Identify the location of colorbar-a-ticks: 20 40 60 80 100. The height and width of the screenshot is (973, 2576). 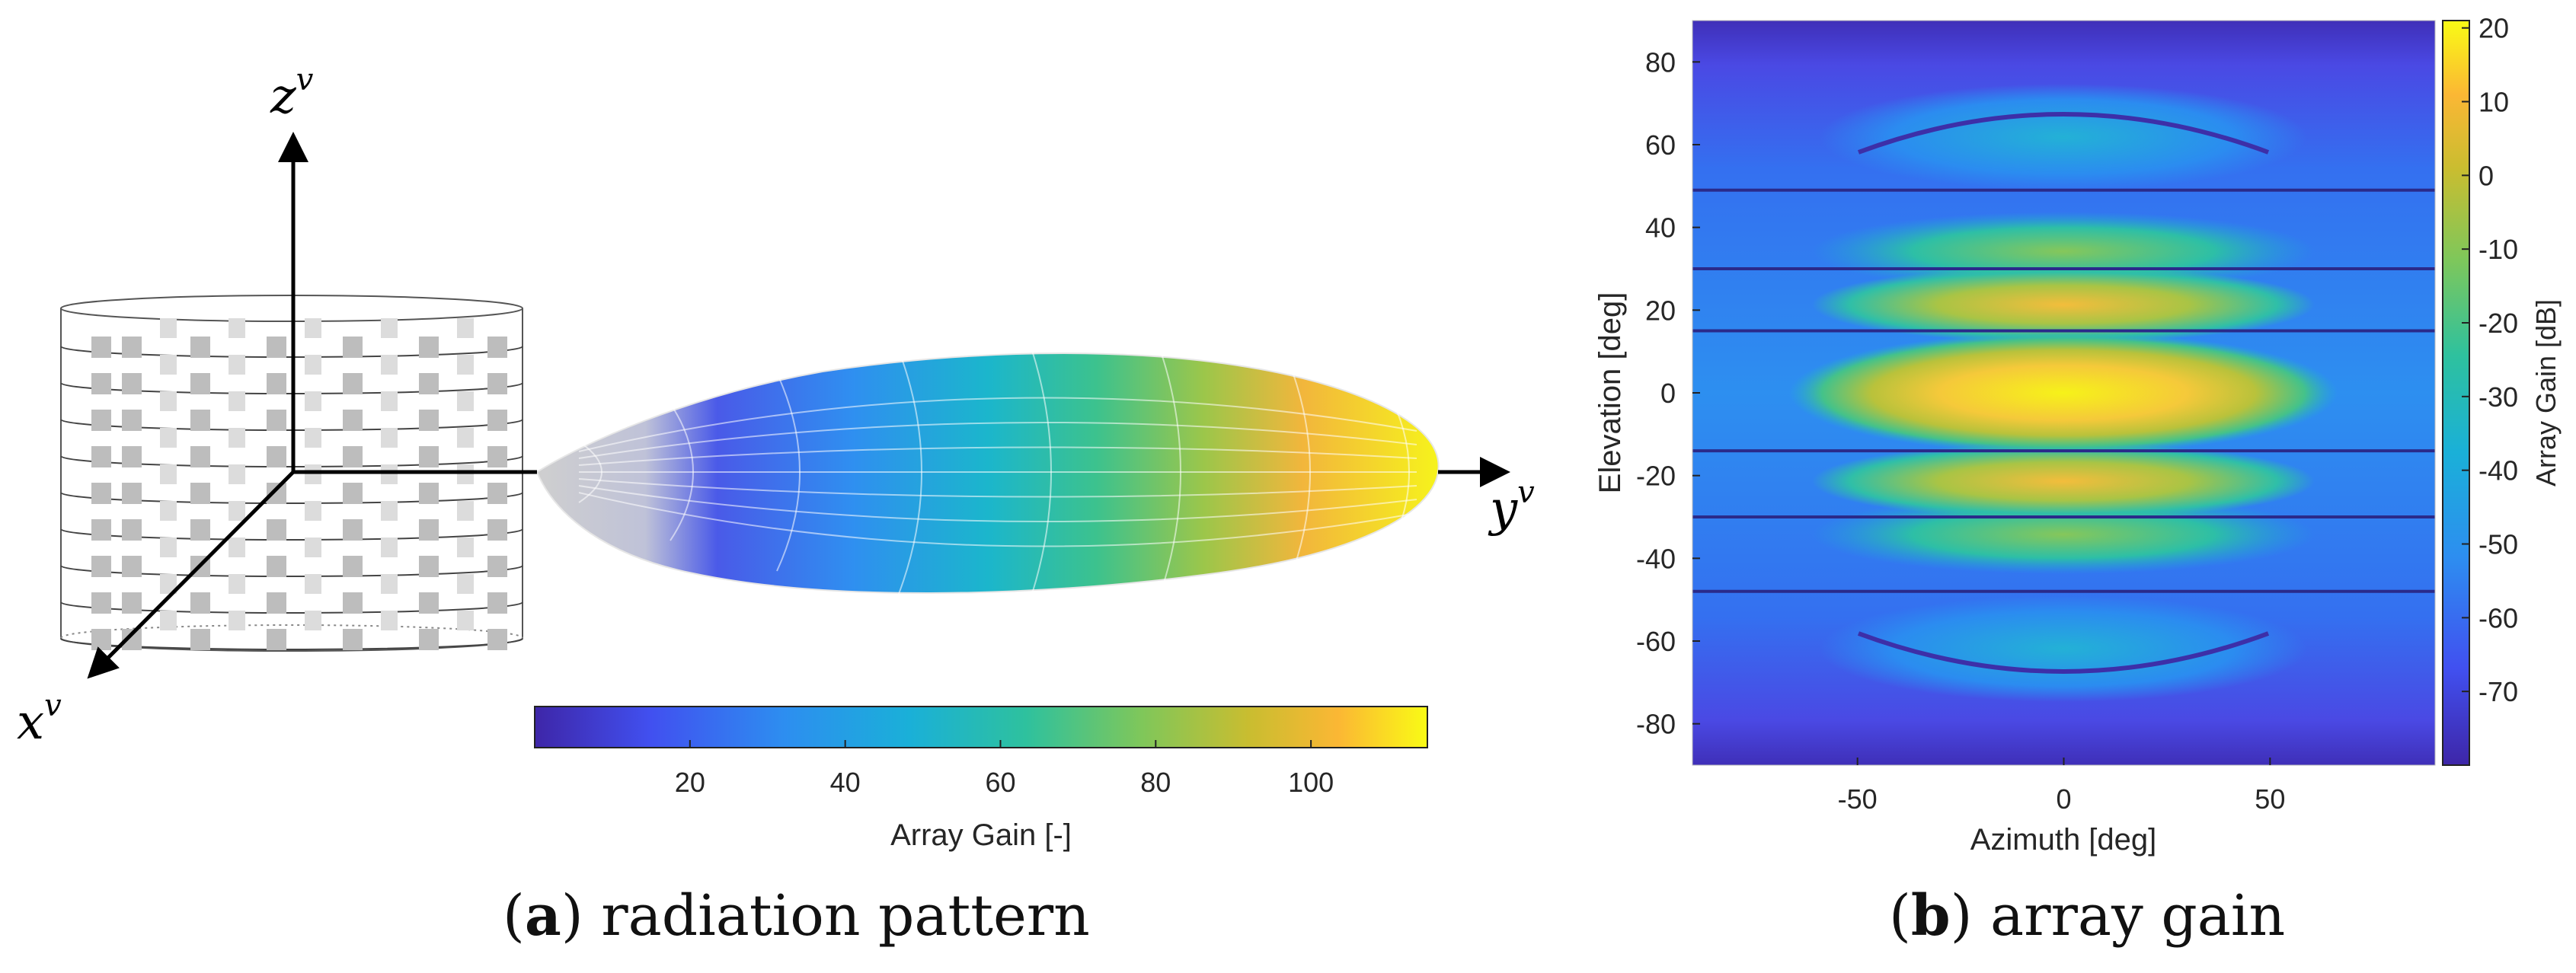
(1004, 769).